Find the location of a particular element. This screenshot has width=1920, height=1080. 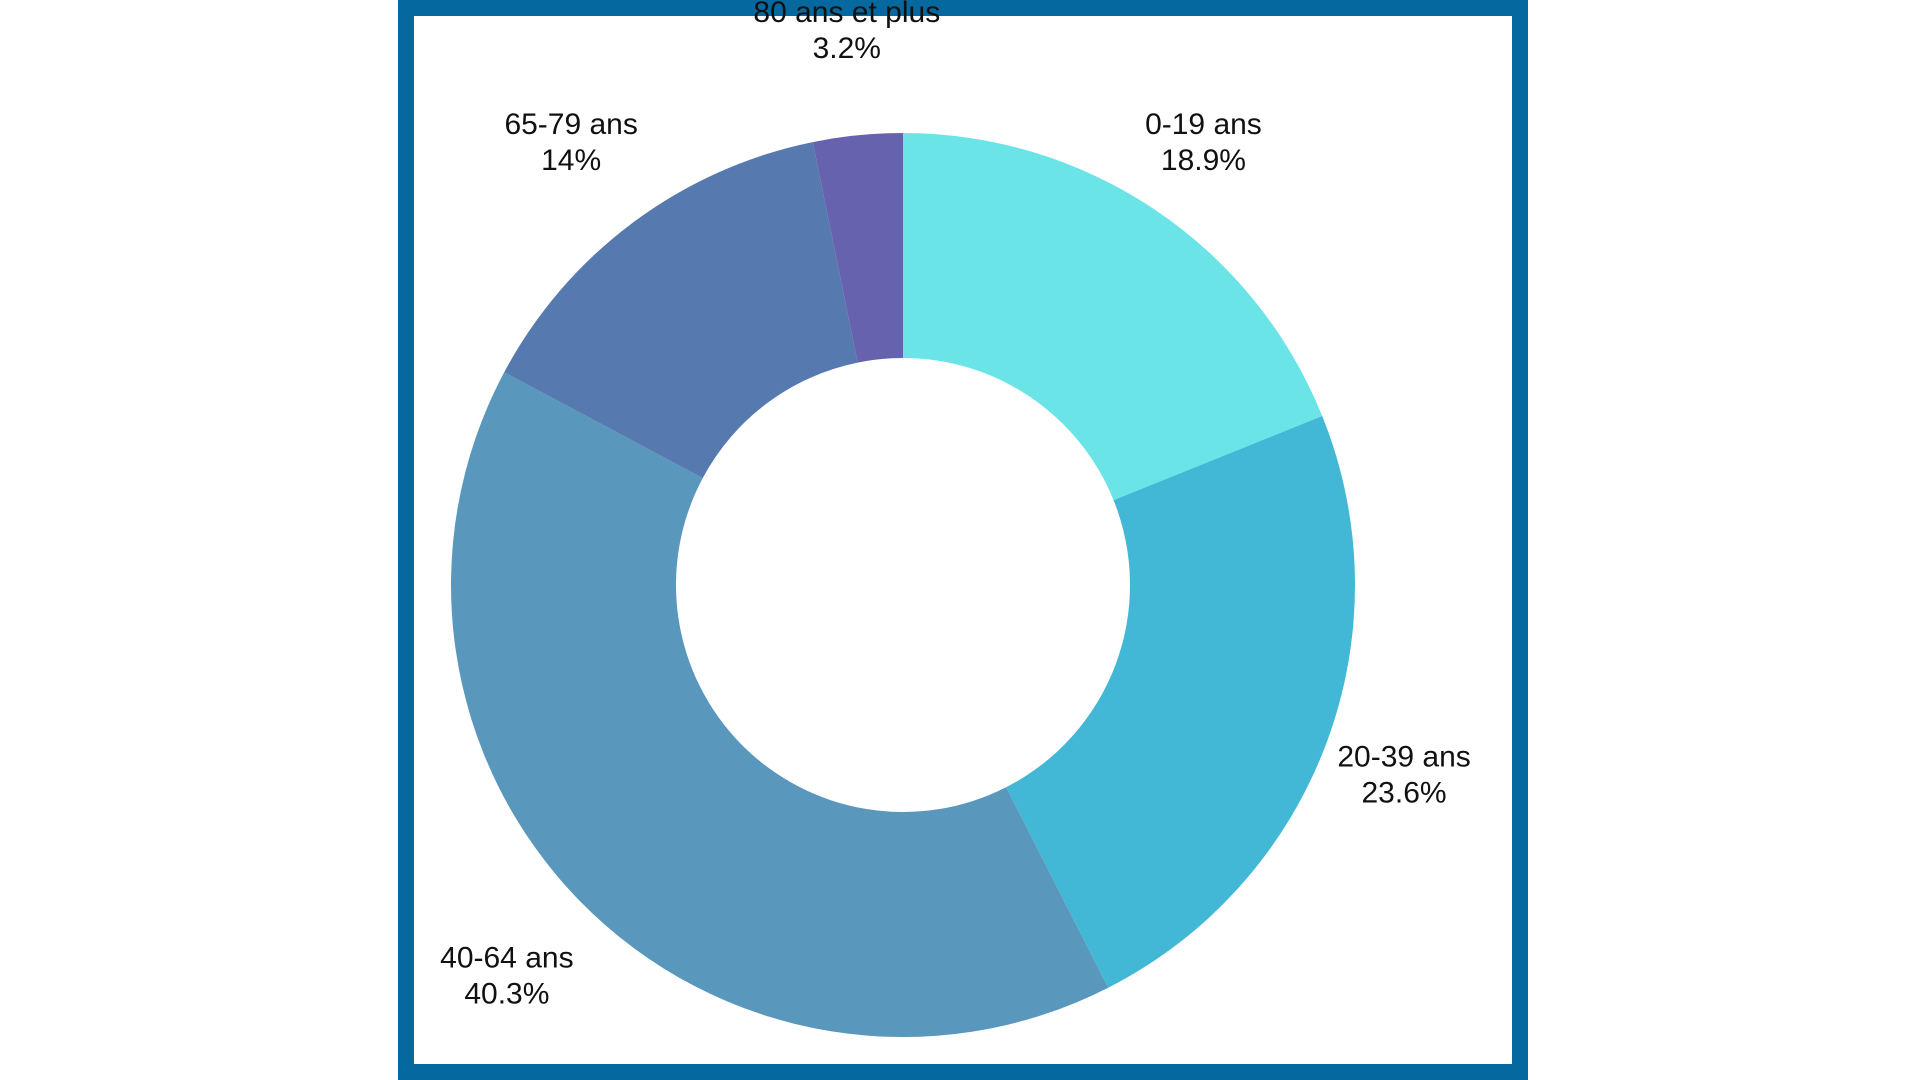

slice-label-category: 65-79 ans is located at coordinates (570, 124).